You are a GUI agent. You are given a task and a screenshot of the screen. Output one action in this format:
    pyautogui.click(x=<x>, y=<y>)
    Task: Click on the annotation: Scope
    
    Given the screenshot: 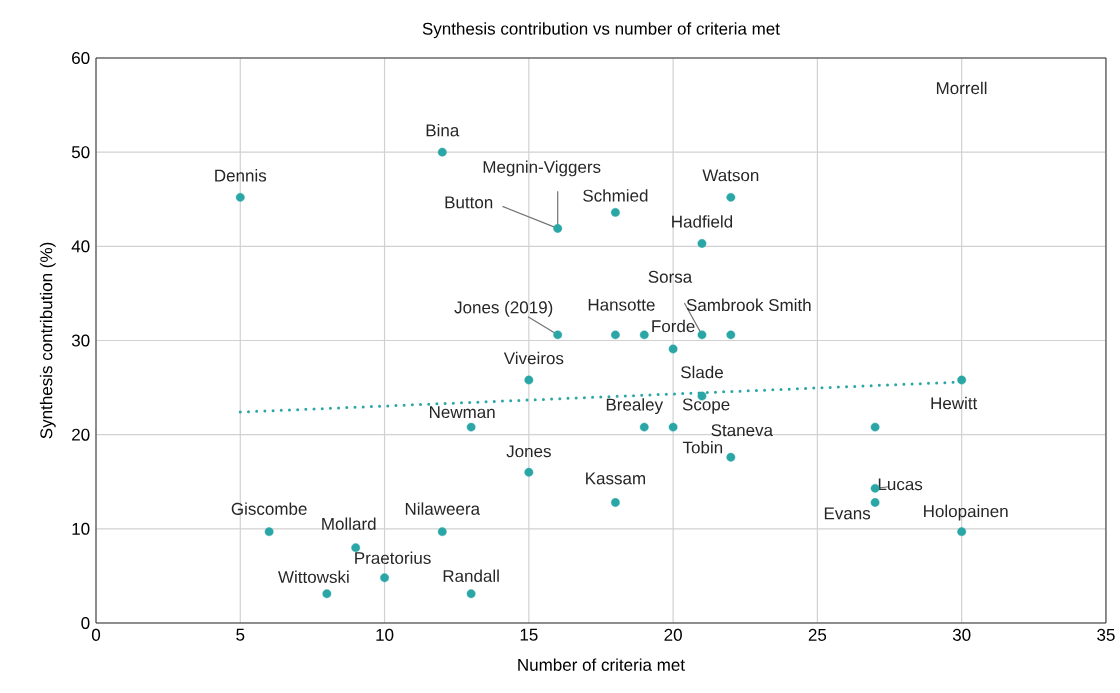 What is the action you would take?
    pyautogui.click(x=706, y=406)
    